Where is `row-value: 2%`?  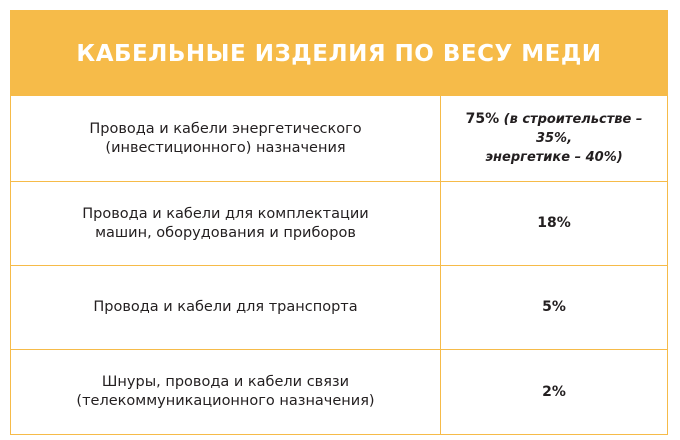 row-value: 2% is located at coordinates (554, 392).